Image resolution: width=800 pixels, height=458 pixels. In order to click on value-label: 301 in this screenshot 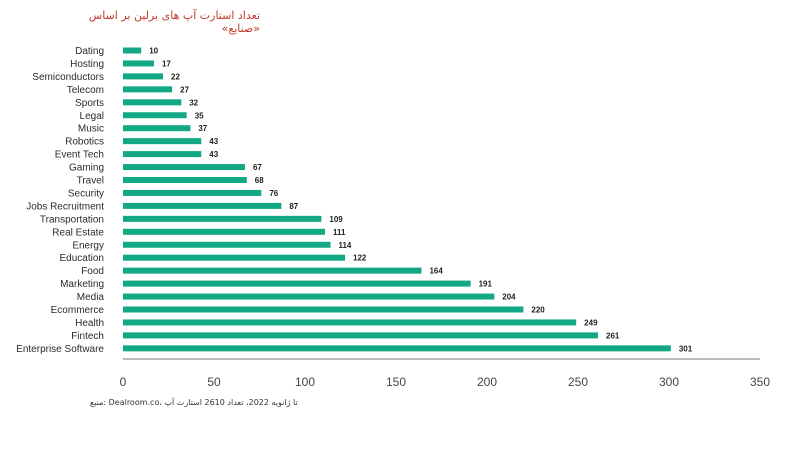, I will do `click(686, 348)`.